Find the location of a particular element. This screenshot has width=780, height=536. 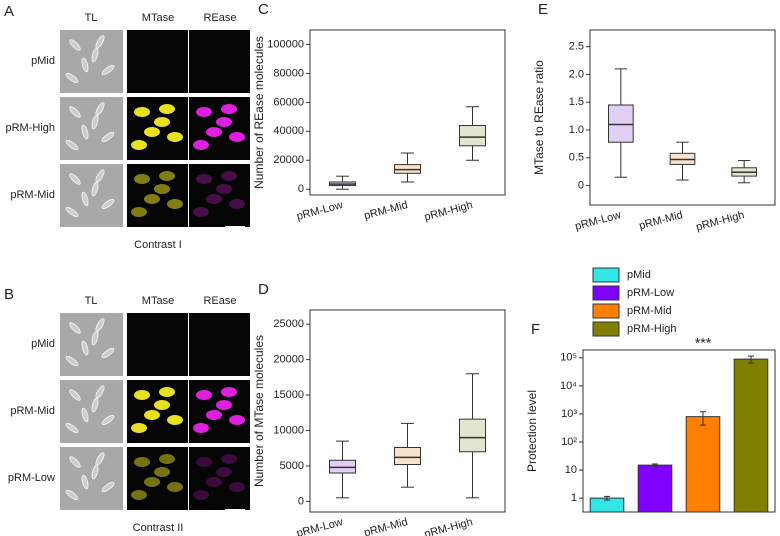

legend-label: pRM-Low is located at coordinates (650, 293).